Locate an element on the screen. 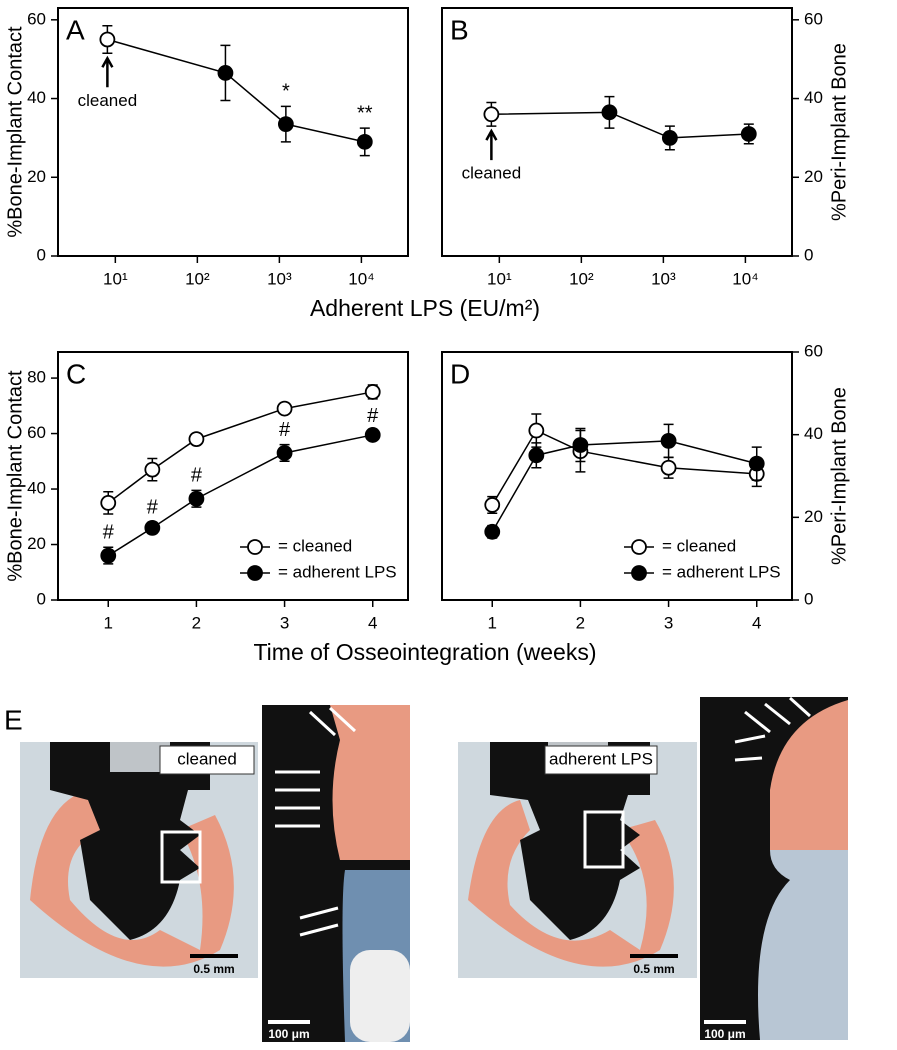  y-tick-label: 80 is located at coordinates (36, 377).